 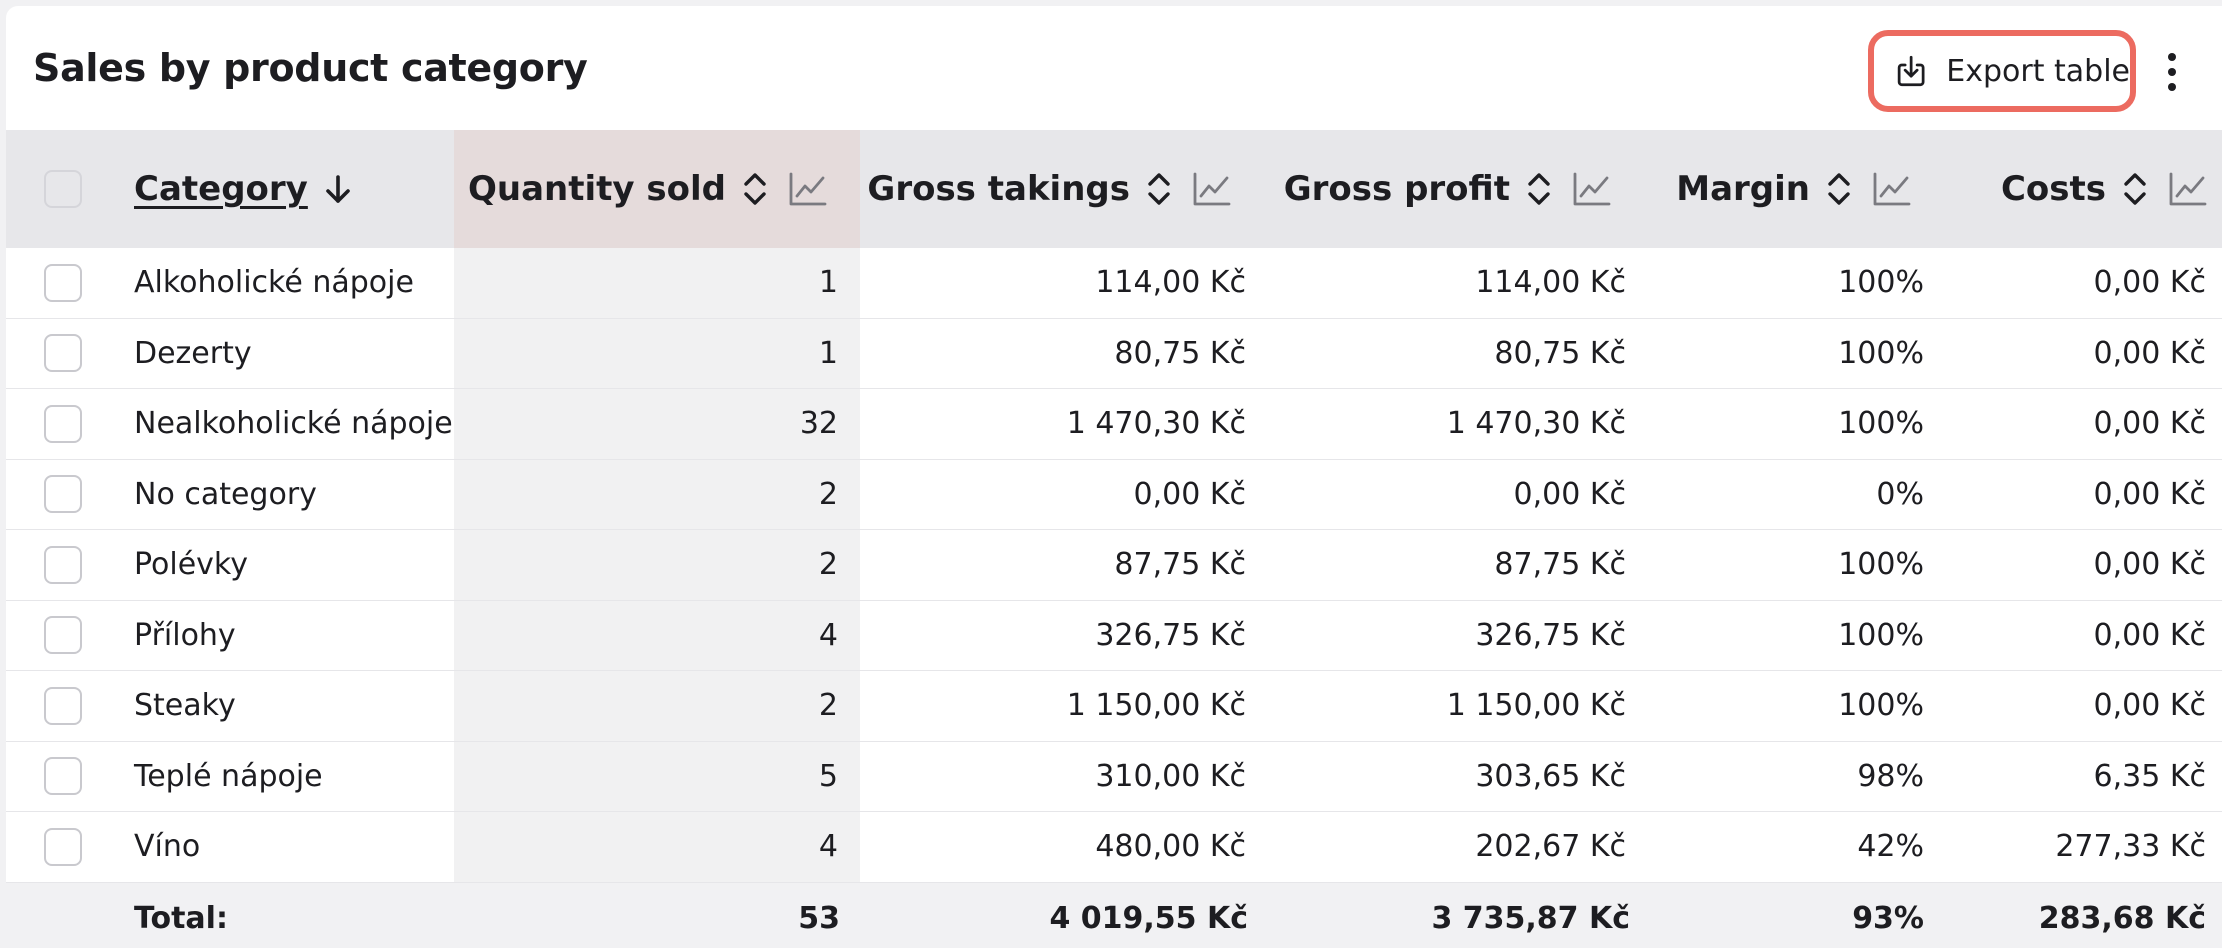 What do you see at coordinates (274, 283) in the screenshot?
I see `cell-category: Alkoholické nápoje` at bounding box center [274, 283].